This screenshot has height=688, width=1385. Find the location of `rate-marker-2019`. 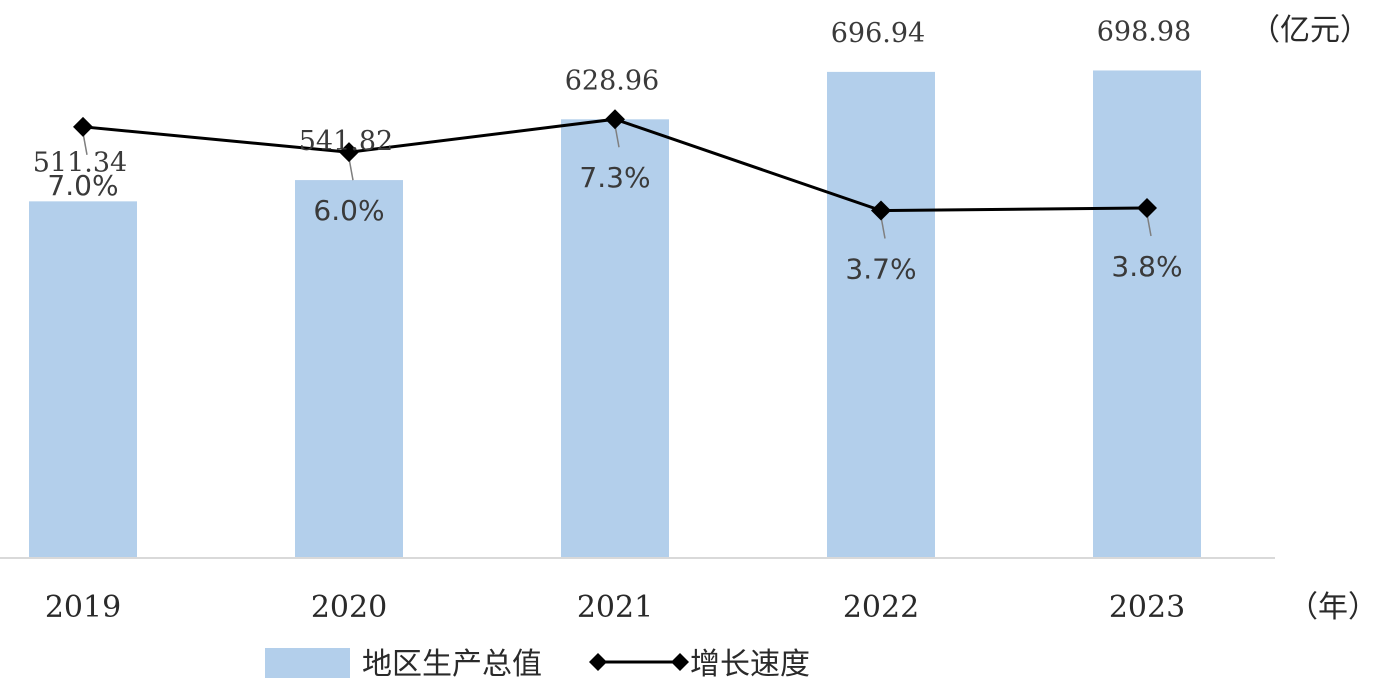

rate-marker-2019 is located at coordinates (83, 126).